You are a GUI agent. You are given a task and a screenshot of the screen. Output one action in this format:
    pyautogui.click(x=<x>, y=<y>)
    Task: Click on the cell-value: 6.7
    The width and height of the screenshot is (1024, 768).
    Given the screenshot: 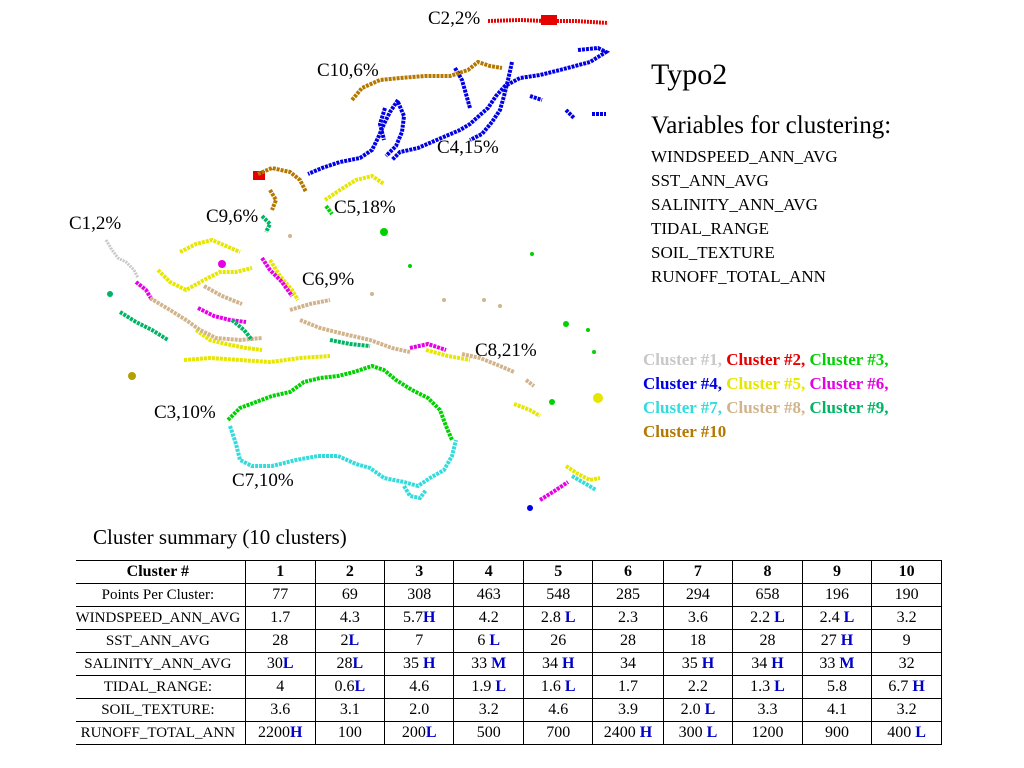 What is the action you would take?
    pyautogui.click(x=900, y=686)
    